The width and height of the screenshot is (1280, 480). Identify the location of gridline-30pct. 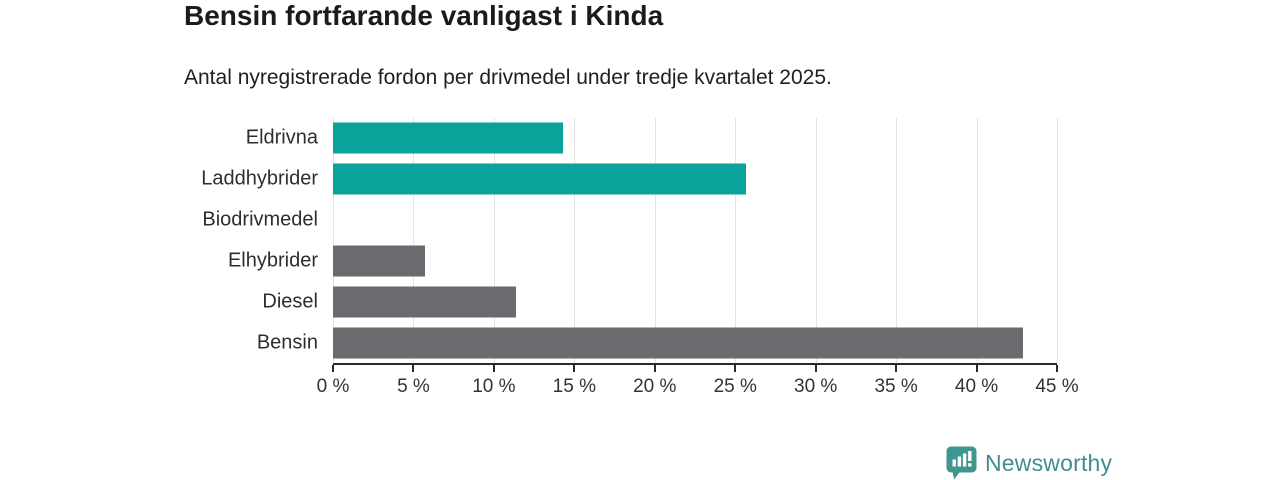
(816, 240).